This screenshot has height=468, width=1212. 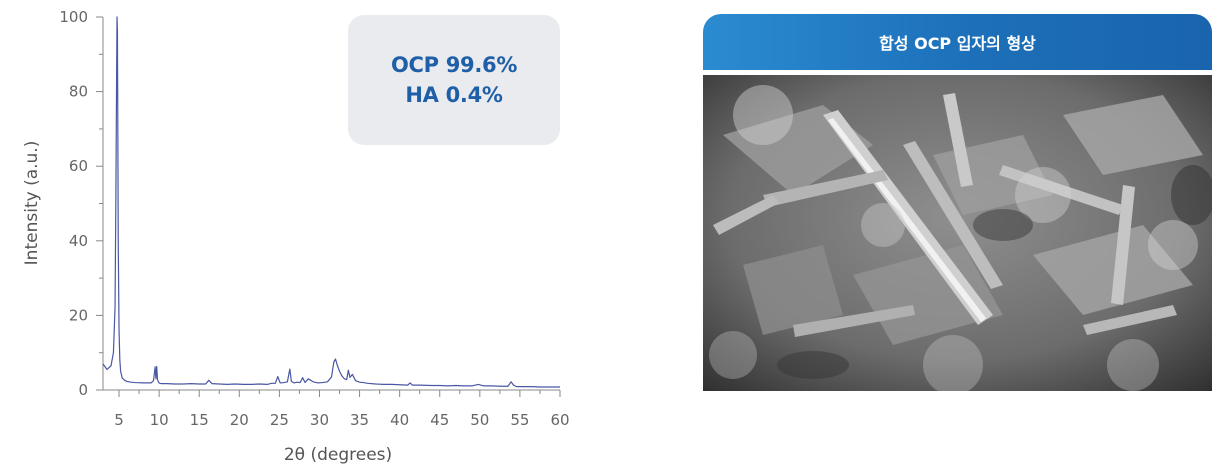 I want to click on ocp-percentage: OCP 99.6%, so click(x=454, y=65).